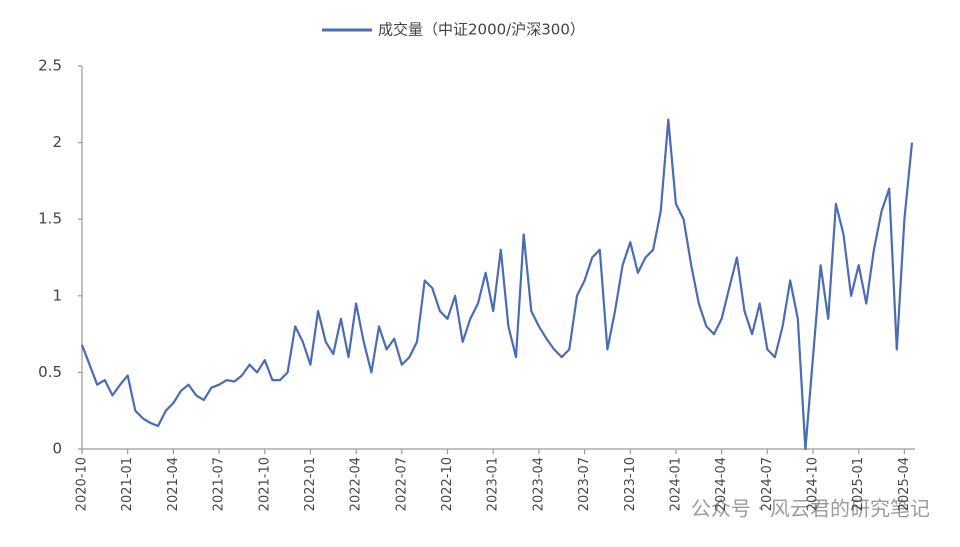  I want to click on x-tick-label: 2022-04, so click(356, 484).